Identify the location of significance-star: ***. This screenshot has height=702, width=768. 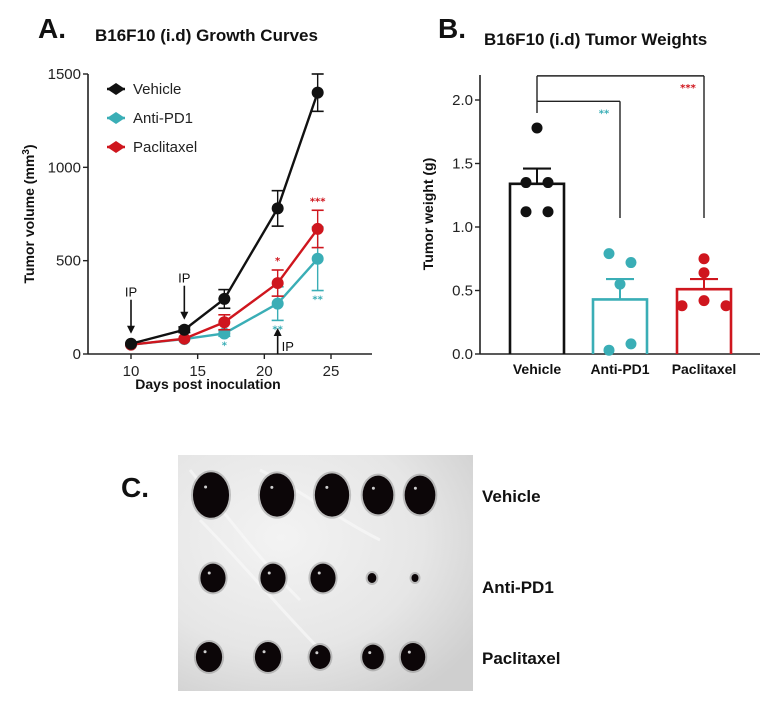
(688, 88).